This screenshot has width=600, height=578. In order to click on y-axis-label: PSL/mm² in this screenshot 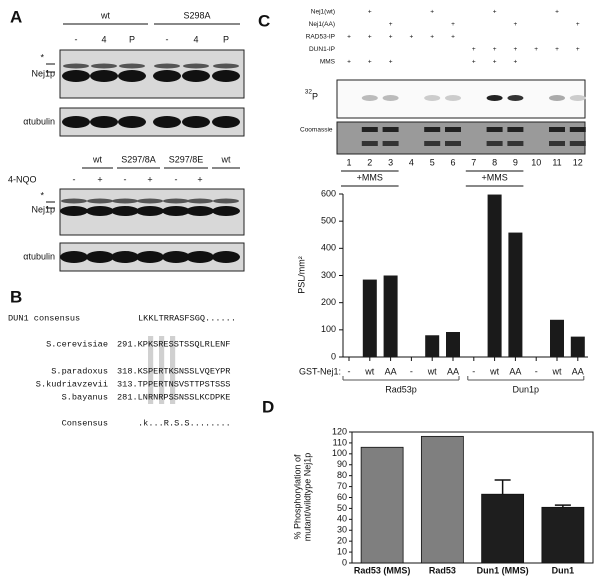, I will do `click(301, 275)`.